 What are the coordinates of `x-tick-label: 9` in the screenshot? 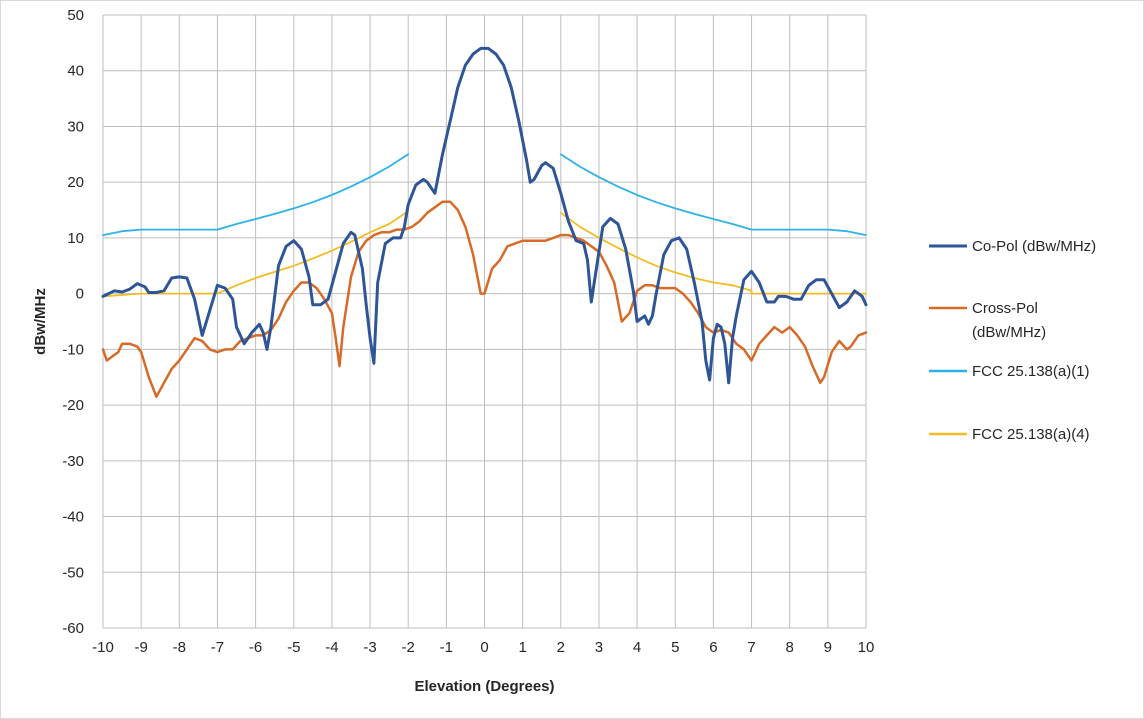 It's located at (828, 647).